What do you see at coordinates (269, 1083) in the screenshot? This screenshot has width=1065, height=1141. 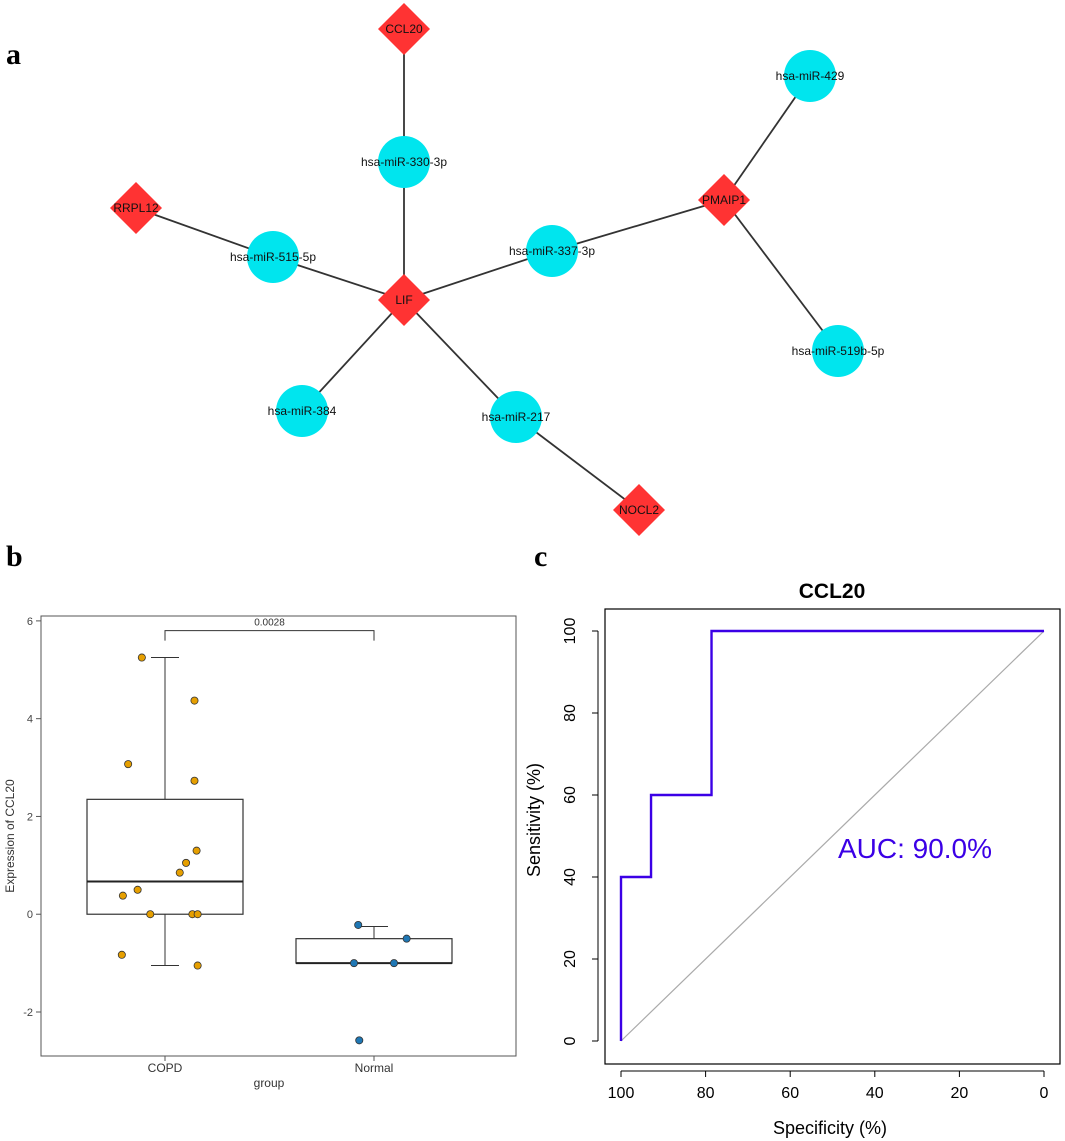 I see `boxplot-xlabel: group` at bounding box center [269, 1083].